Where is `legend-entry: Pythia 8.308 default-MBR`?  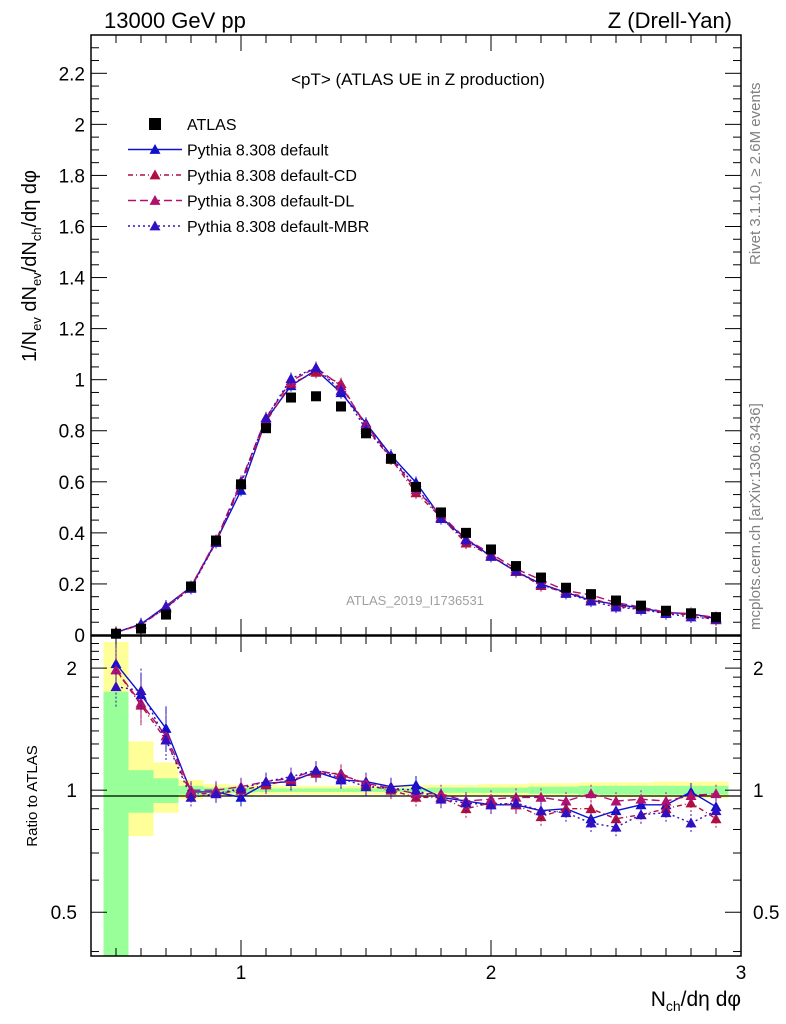
legend-entry: Pythia 8.308 default-MBR is located at coordinates (248, 227).